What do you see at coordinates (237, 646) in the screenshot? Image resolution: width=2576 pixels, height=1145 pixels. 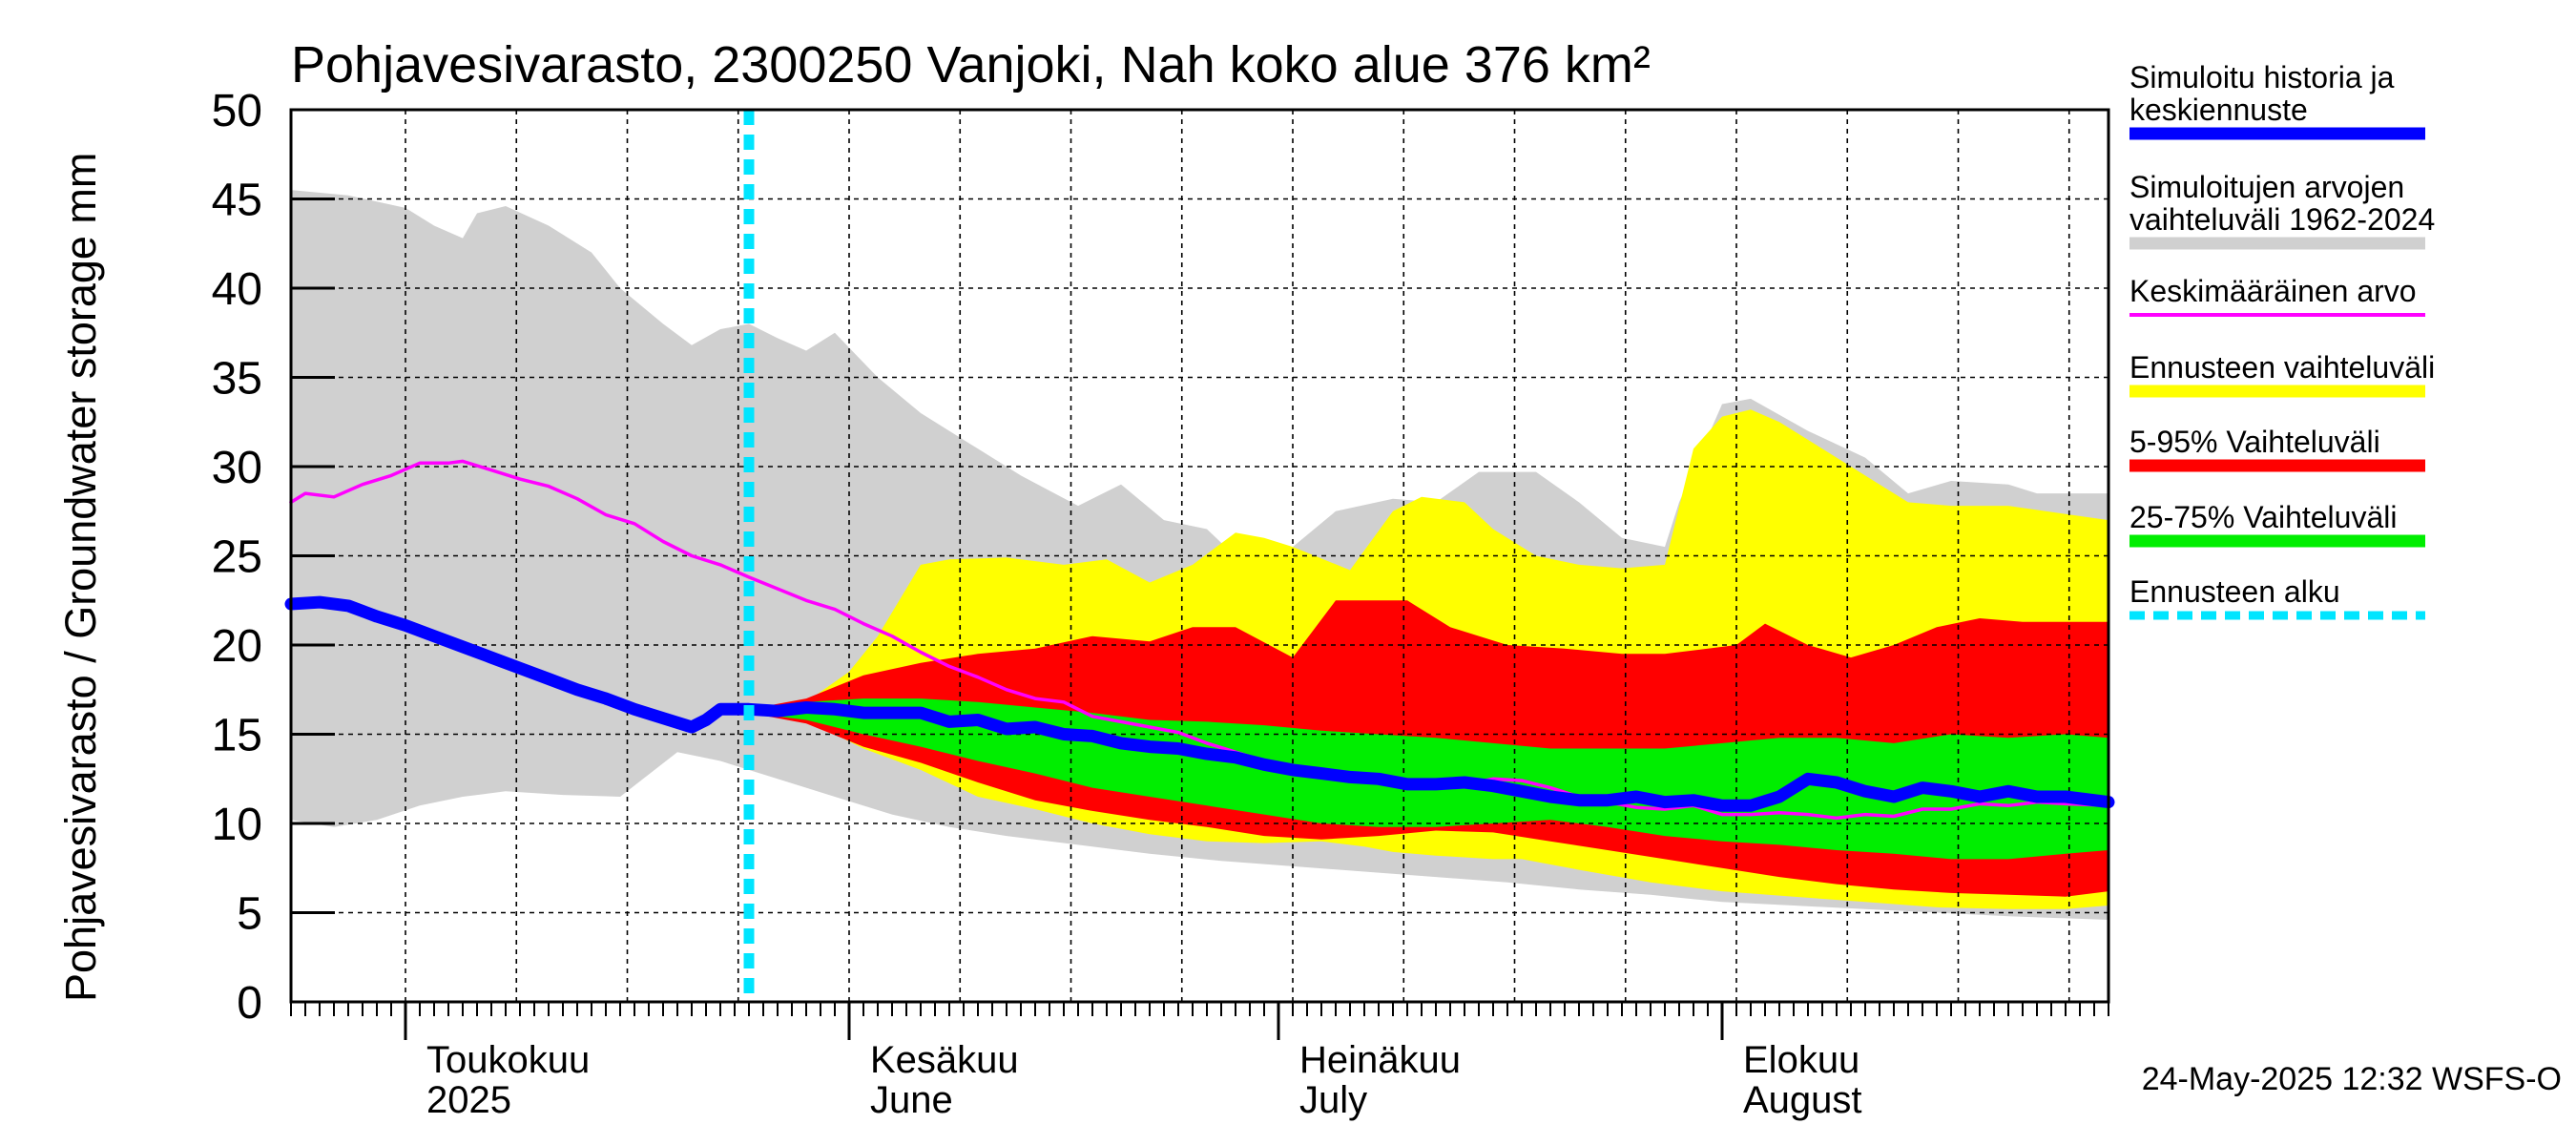 I see `y-tick-label: 20` at bounding box center [237, 646].